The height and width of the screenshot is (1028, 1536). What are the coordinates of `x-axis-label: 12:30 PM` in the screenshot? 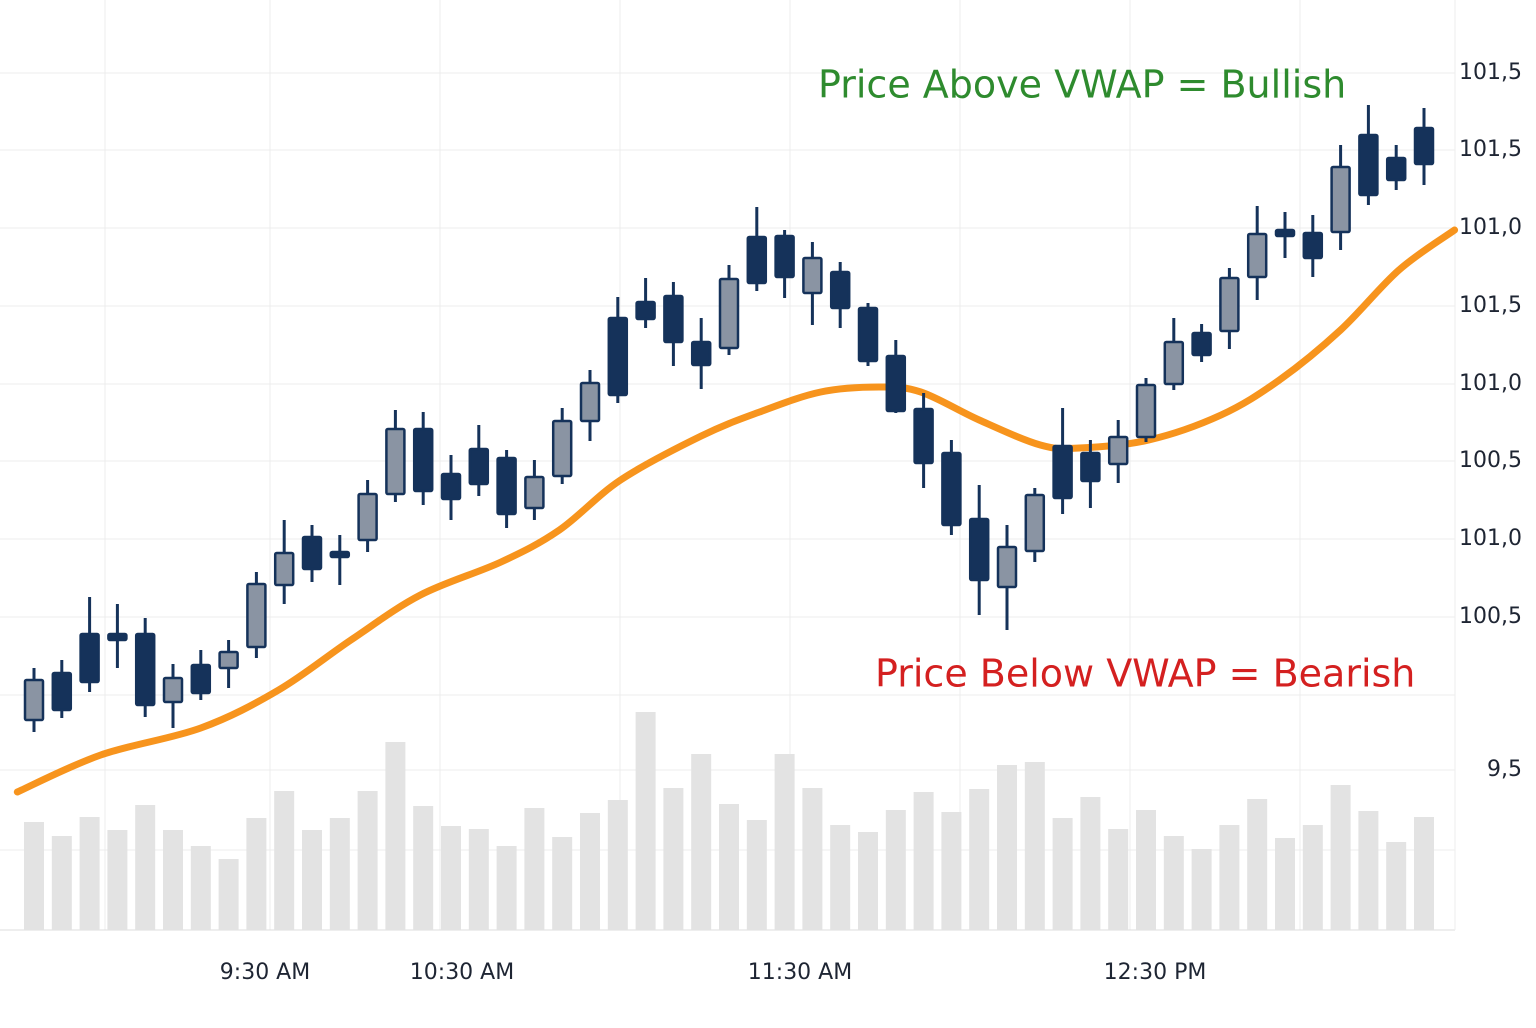 It's located at (1155, 972).